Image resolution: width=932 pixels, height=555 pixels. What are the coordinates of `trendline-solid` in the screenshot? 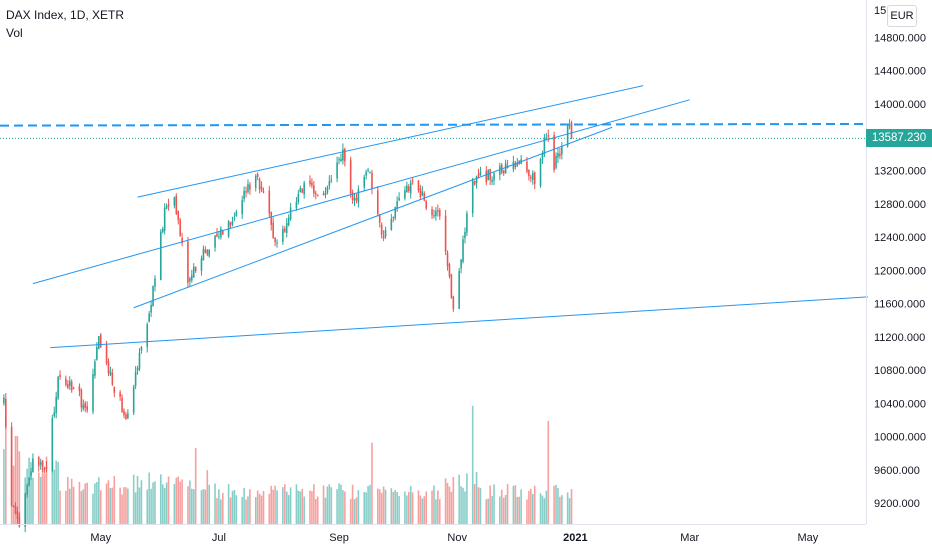 It's located at (390, 141).